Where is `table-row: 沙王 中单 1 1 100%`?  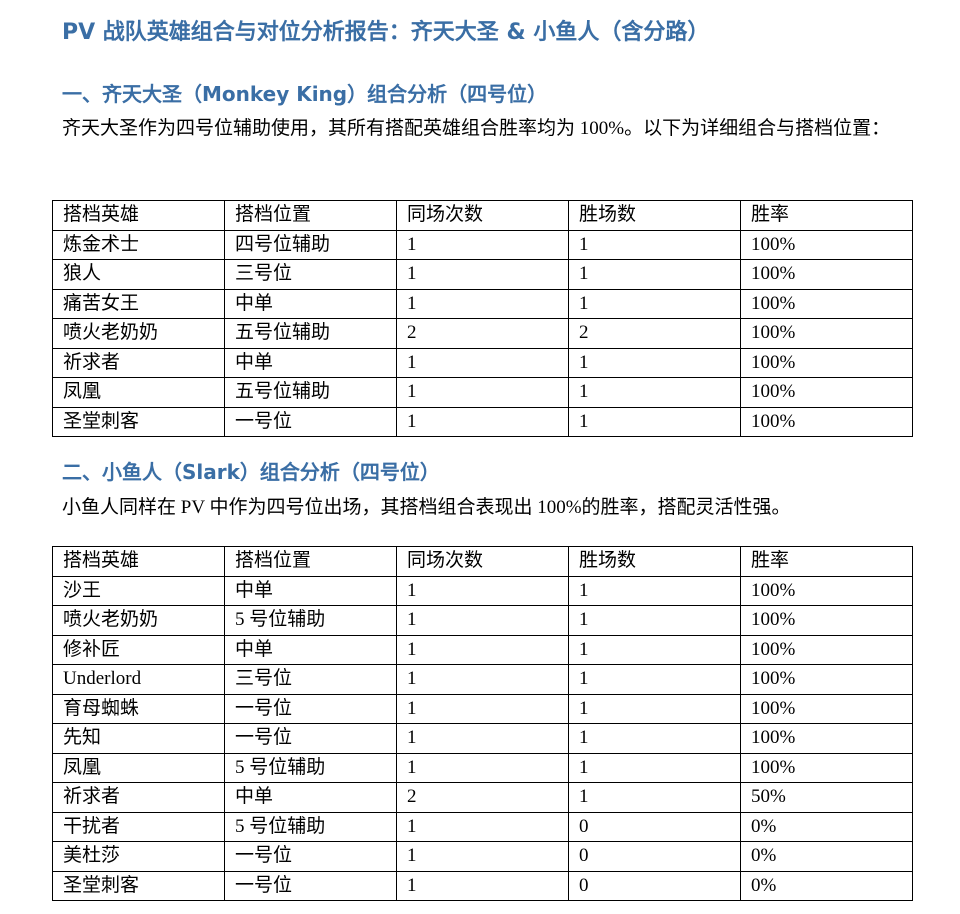 table-row: 沙王 中单 1 1 100% is located at coordinates (482, 590).